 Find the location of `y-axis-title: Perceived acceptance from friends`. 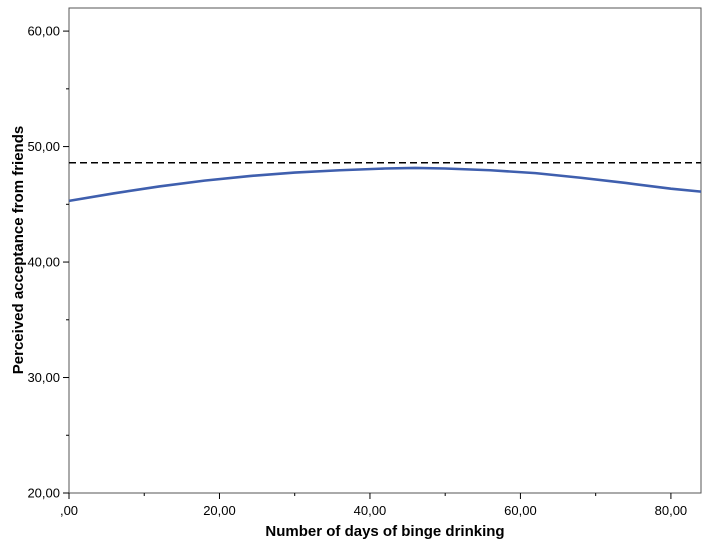

y-axis-title: Perceived acceptance from friends is located at coordinates (18, 250).